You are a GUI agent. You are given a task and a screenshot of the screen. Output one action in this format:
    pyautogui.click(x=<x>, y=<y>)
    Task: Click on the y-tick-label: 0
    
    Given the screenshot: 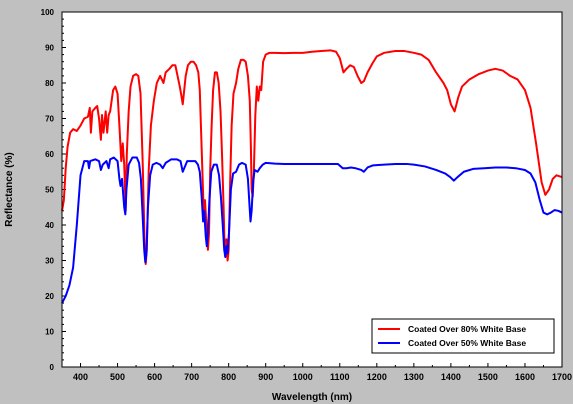 What is the action you would take?
    pyautogui.click(x=52, y=367)
    